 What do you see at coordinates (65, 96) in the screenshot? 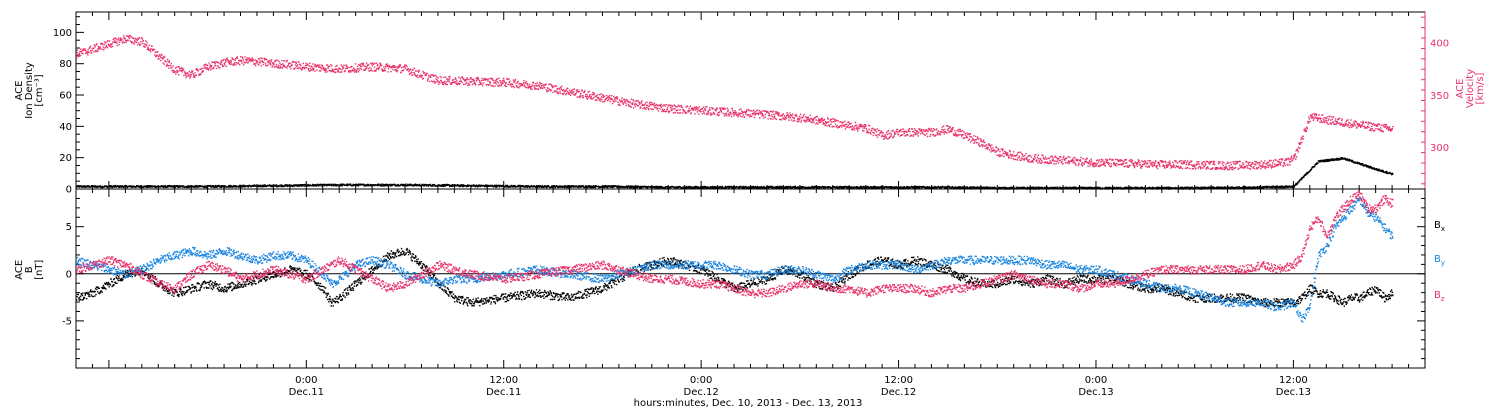
I see `y-tick-label: 60` at bounding box center [65, 96].